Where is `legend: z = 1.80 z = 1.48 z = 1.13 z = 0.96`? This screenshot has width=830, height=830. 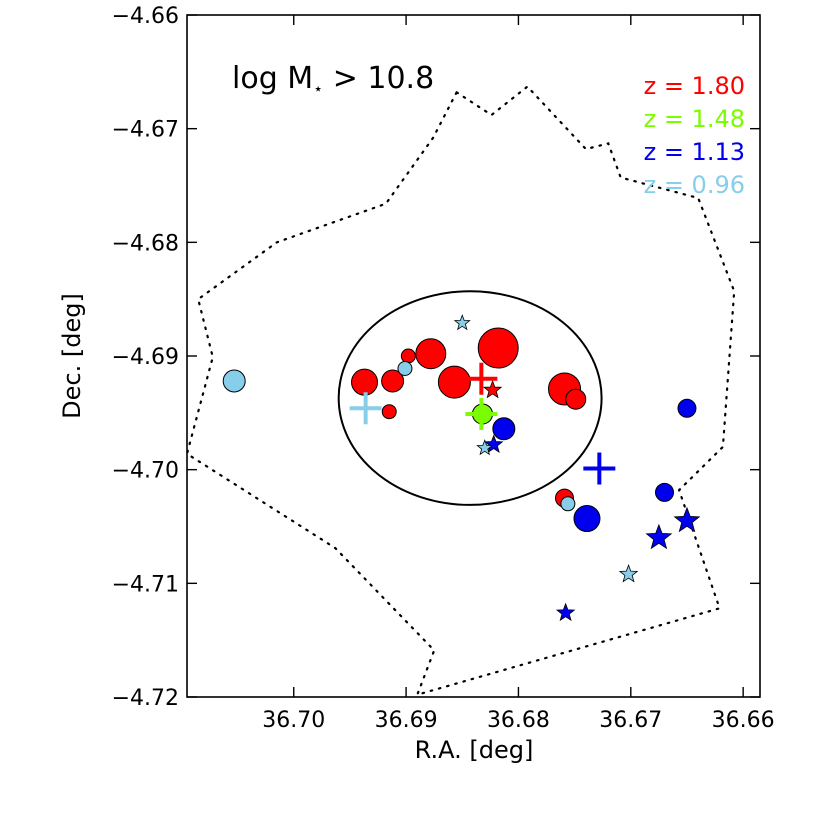
legend: z = 1.80 z = 1.48 z = 1.13 z = 0.96 is located at coordinates (694, 135).